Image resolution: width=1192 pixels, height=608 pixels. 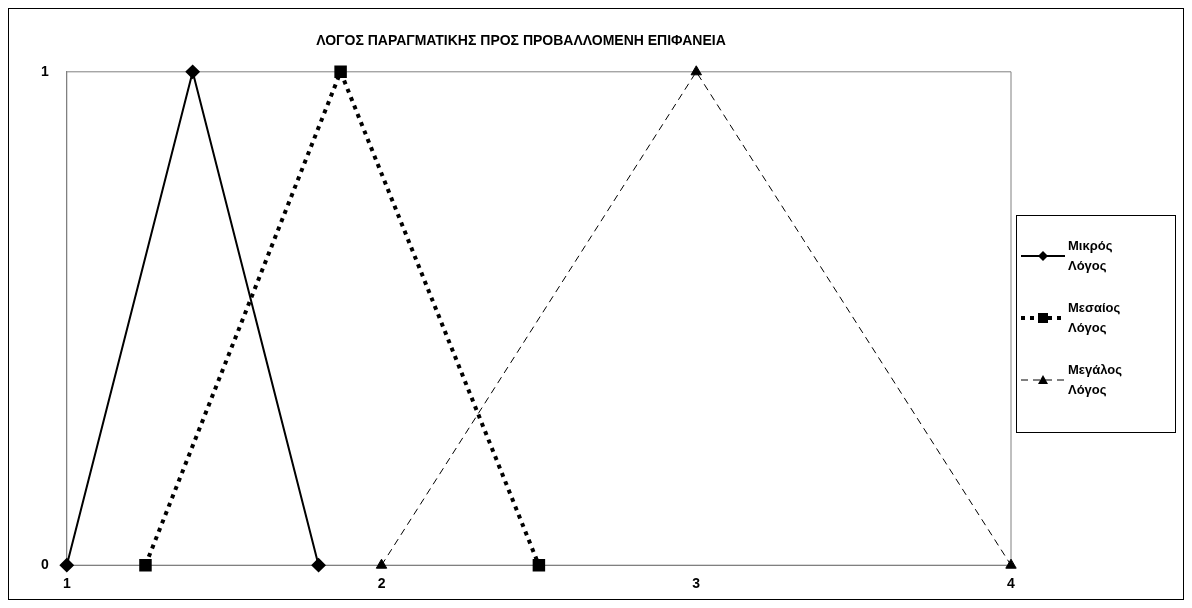 What do you see at coordinates (381, 583) in the screenshot?
I see `x-tick-label: 2` at bounding box center [381, 583].